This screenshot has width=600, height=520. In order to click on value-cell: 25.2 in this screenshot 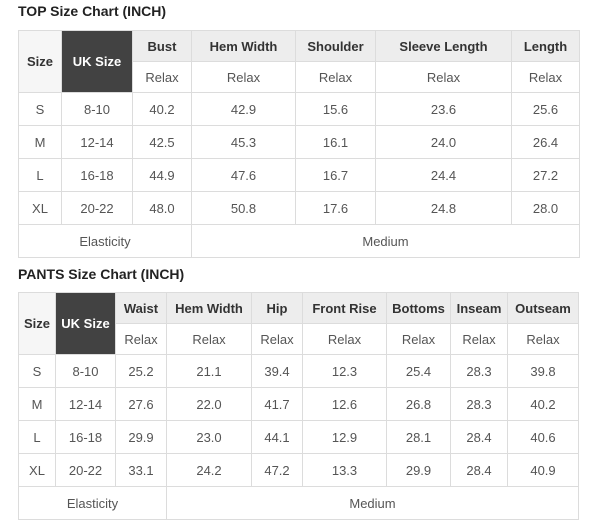, I will do `click(141, 371)`.